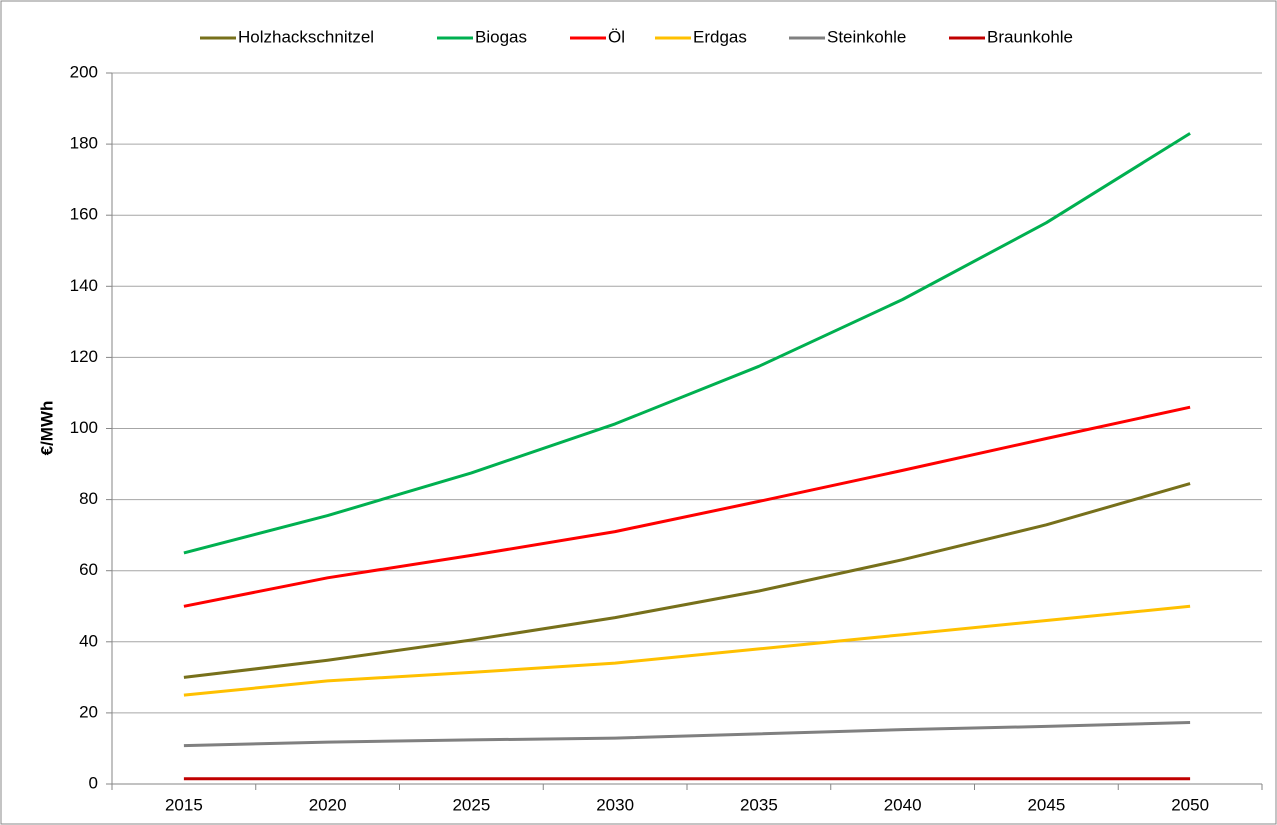 Image resolution: width=1277 pixels, height=825 pixels. I want to click on x-tick-label: 2030, so click(615, 804).